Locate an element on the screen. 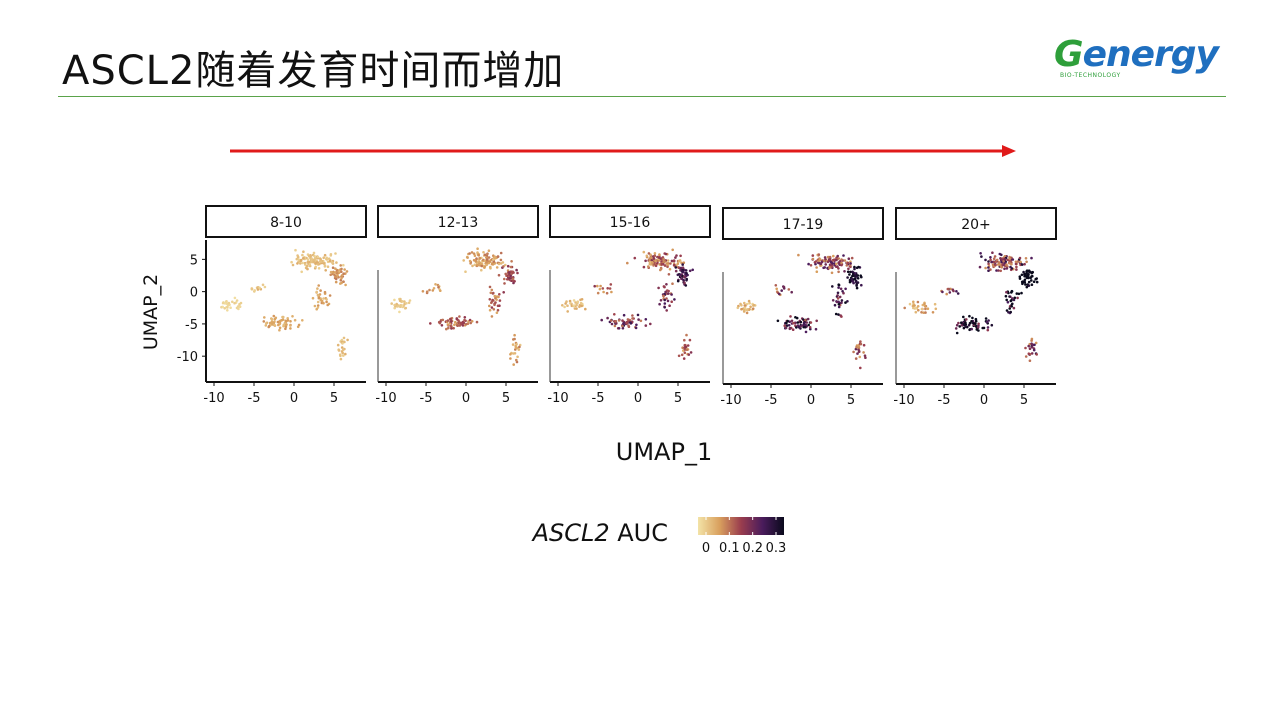  x-tick-label: -5 is located at coordinates (254, 398).